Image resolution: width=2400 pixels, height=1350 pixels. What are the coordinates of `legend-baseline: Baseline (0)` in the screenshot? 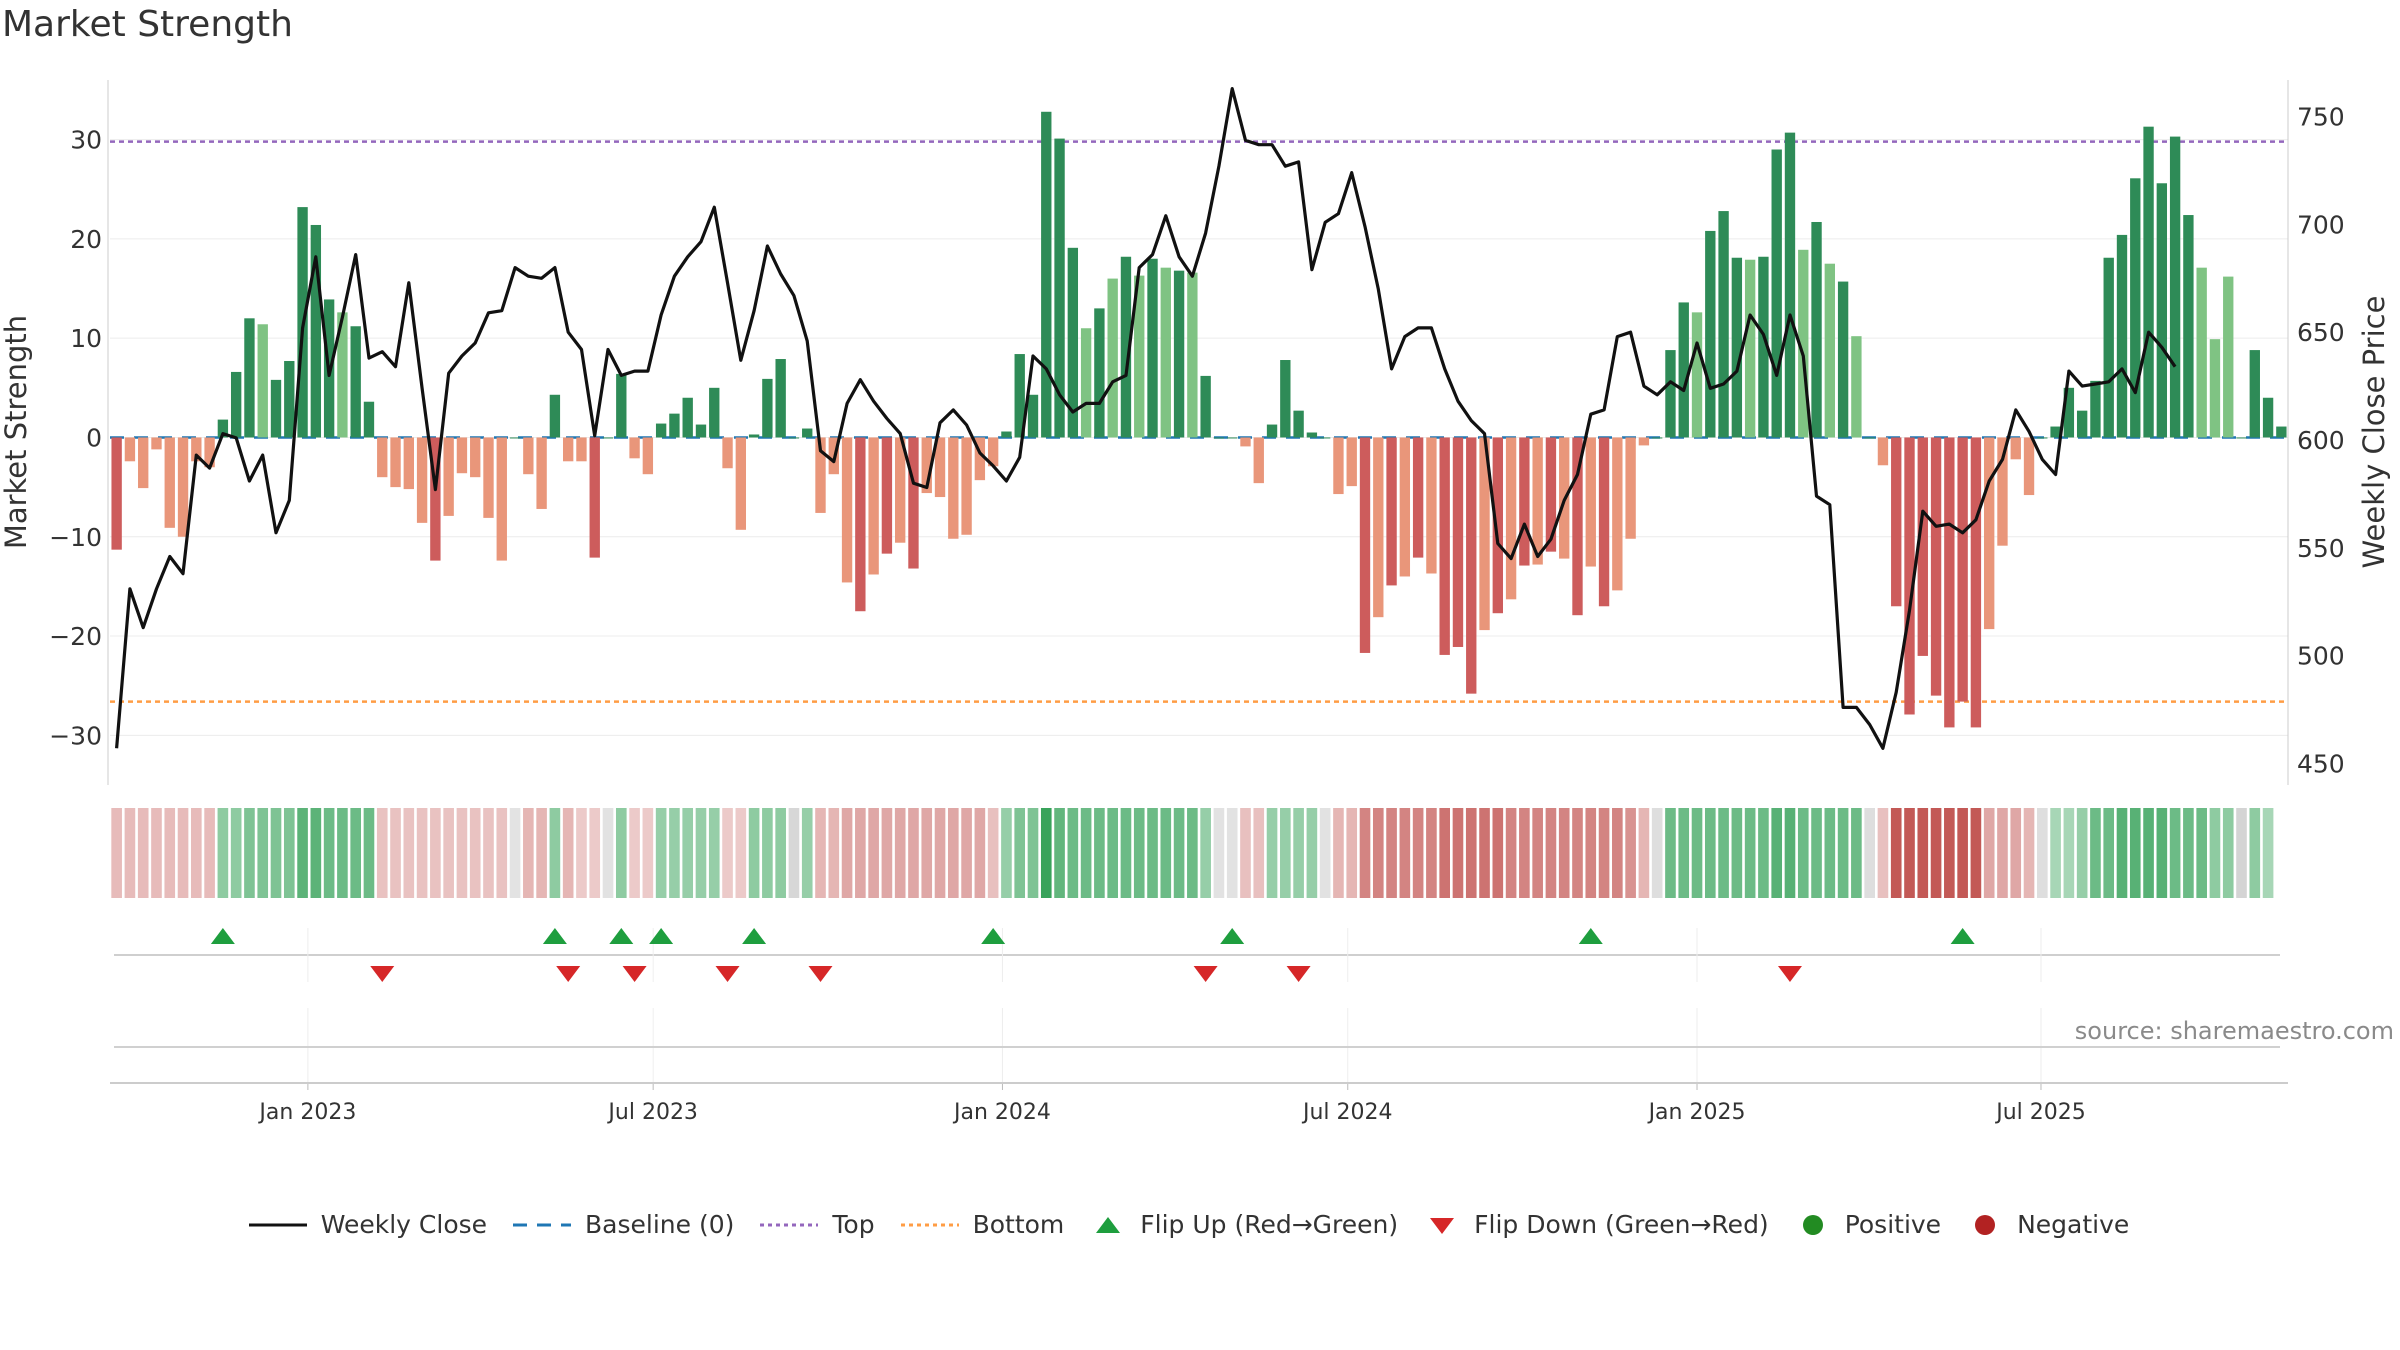 It's located at (622, 1224).